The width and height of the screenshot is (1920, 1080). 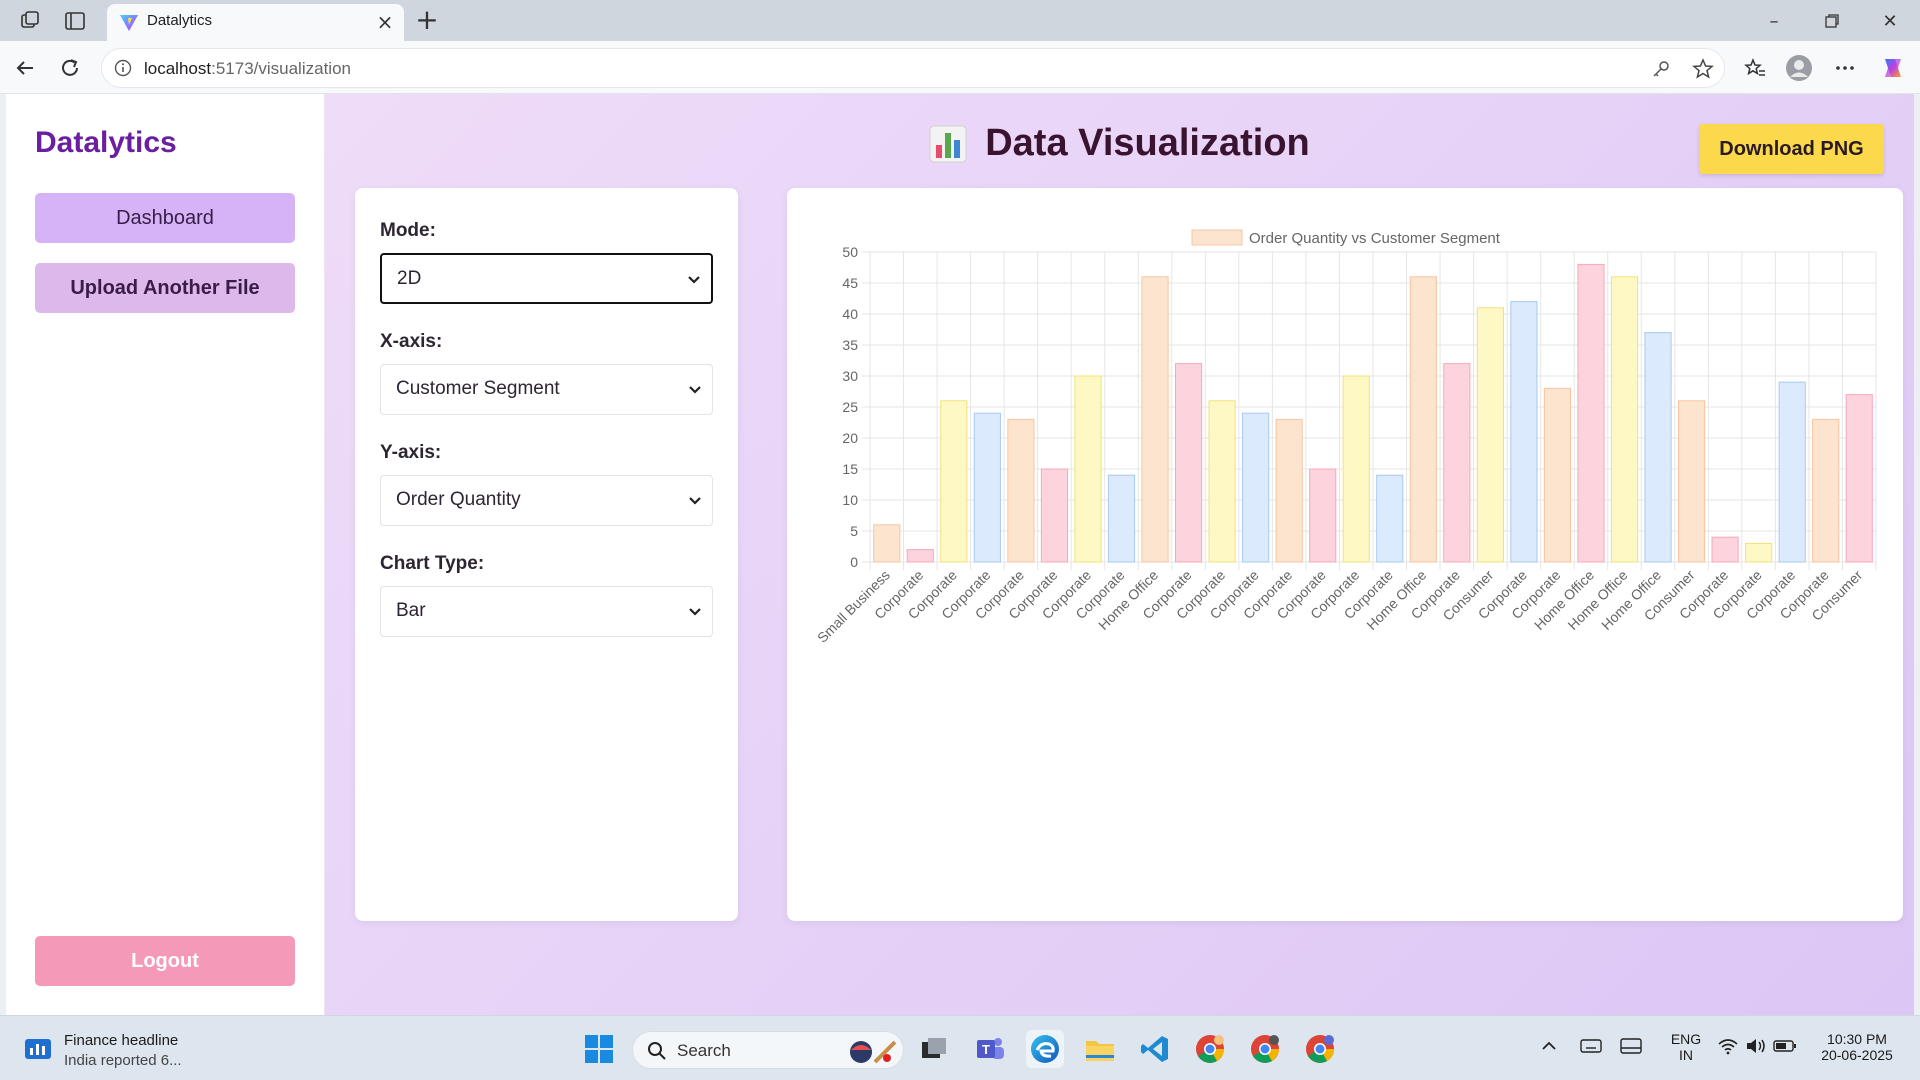 What do you see at coordinates (1832, 21) in the screenshot?
I see `restore-icon` at bounding box center [1832, 21].